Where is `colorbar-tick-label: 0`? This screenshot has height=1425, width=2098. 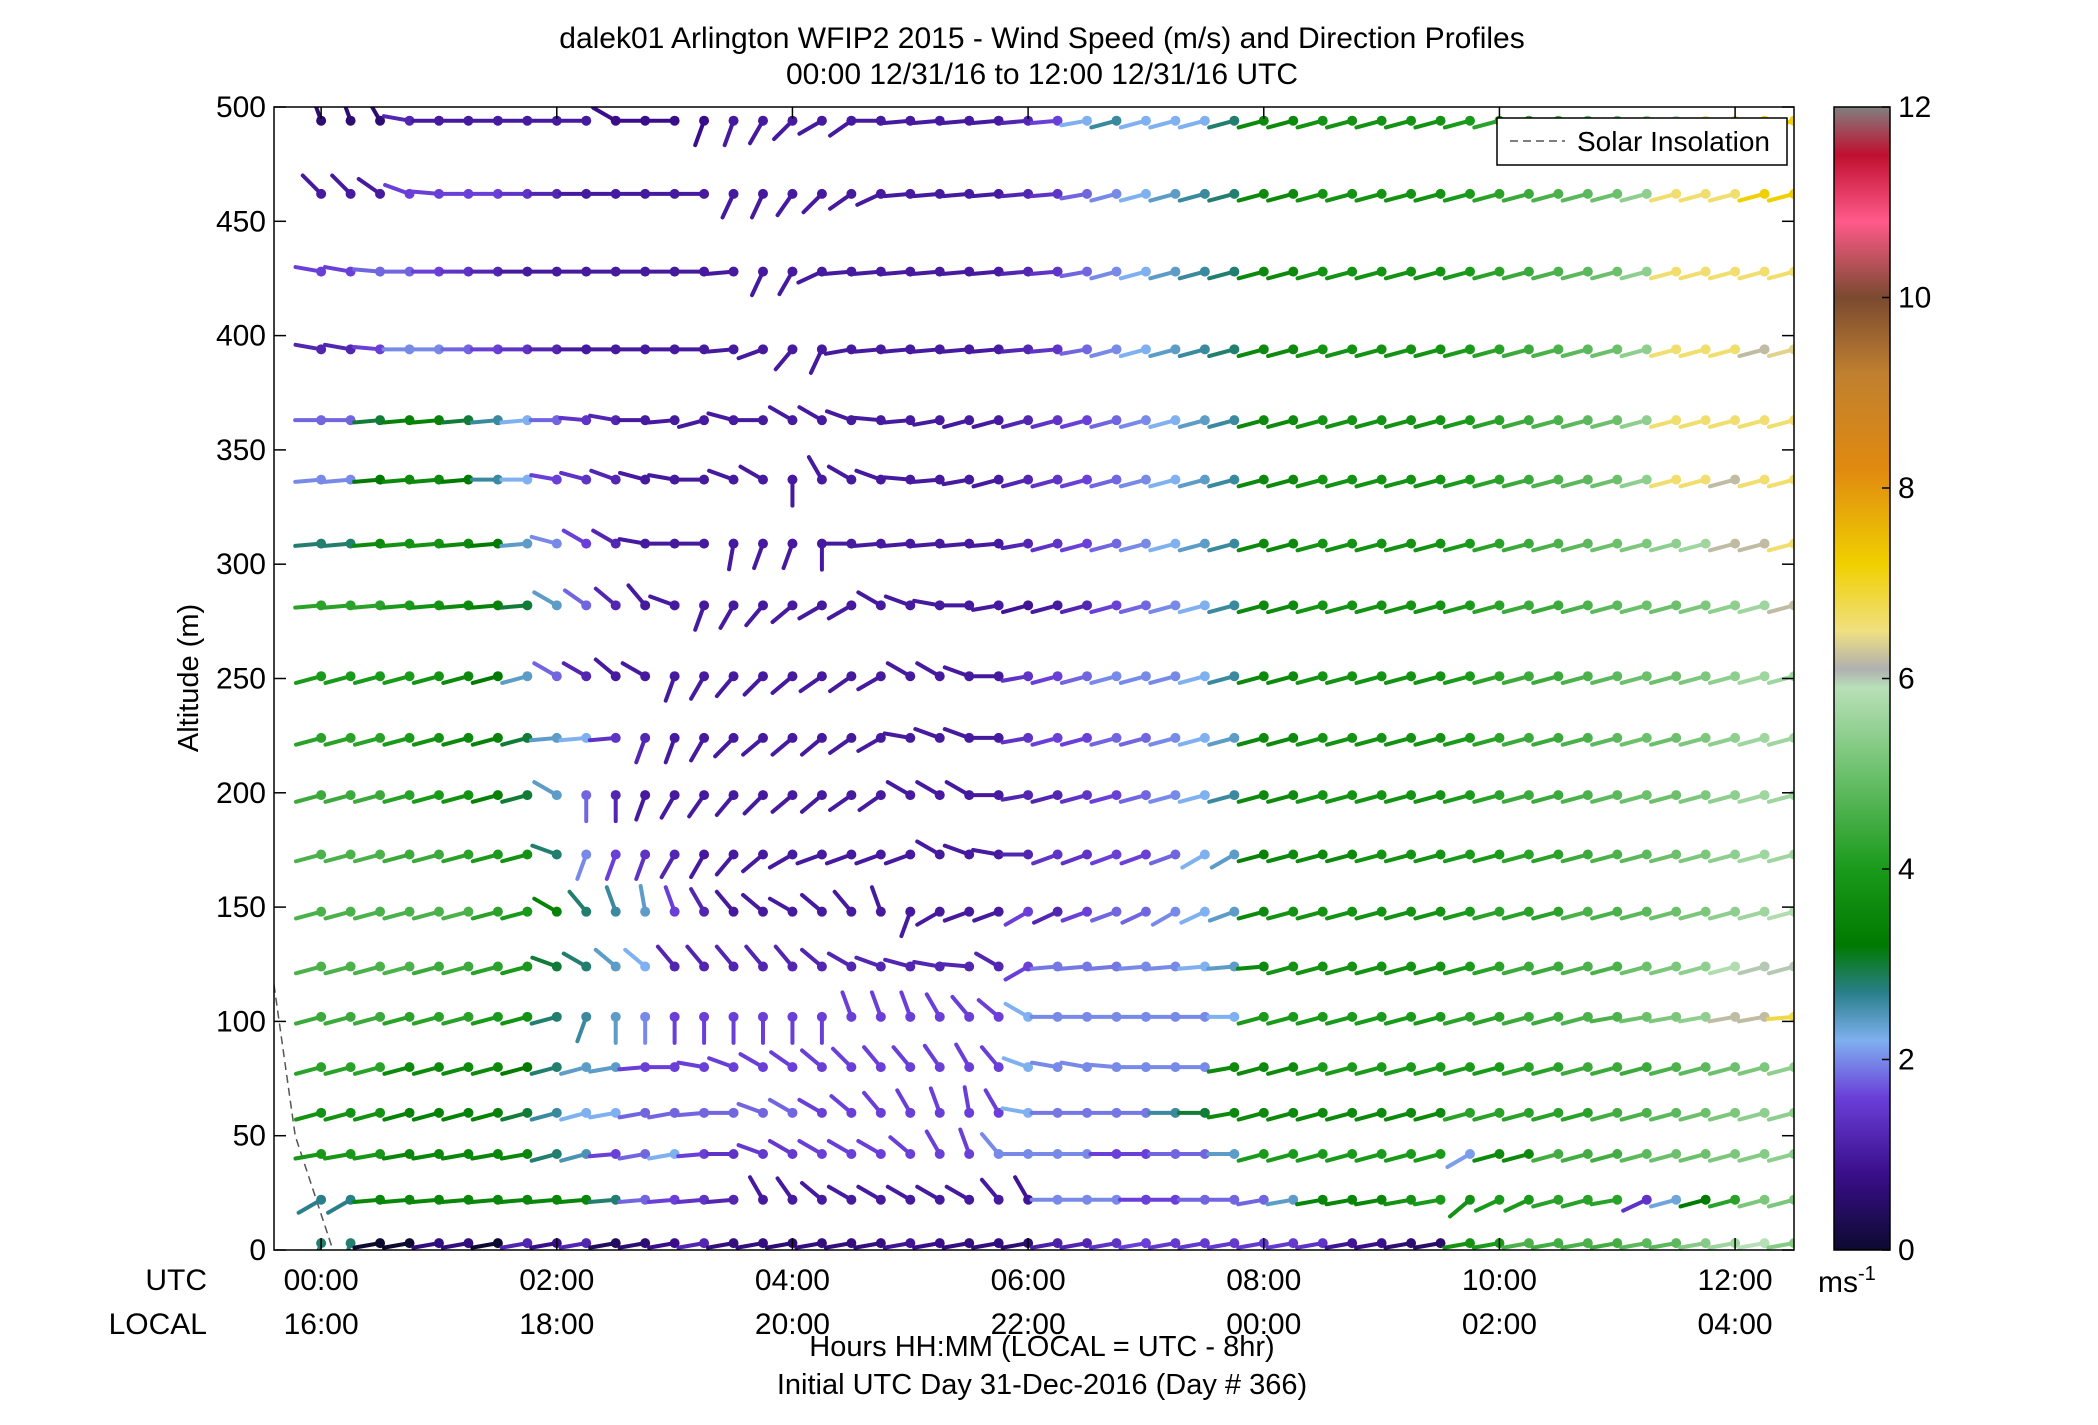
colorbar-tick-label: 0 is located at coordinates (1906, 1250).